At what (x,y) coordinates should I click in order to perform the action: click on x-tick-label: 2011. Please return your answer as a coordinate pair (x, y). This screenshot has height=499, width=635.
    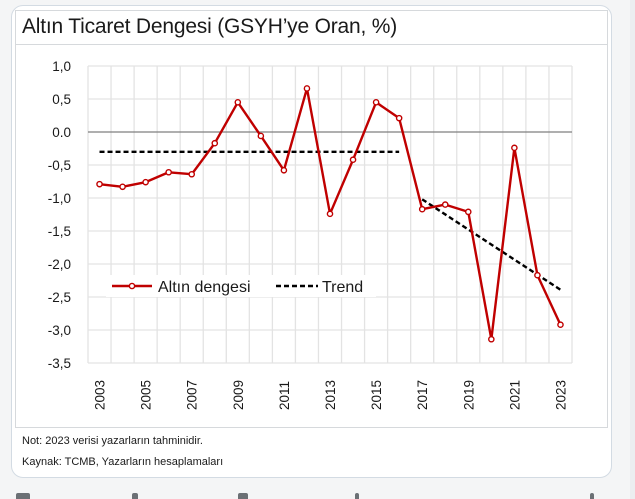
    Looking at the image, I should click on (284, 395).